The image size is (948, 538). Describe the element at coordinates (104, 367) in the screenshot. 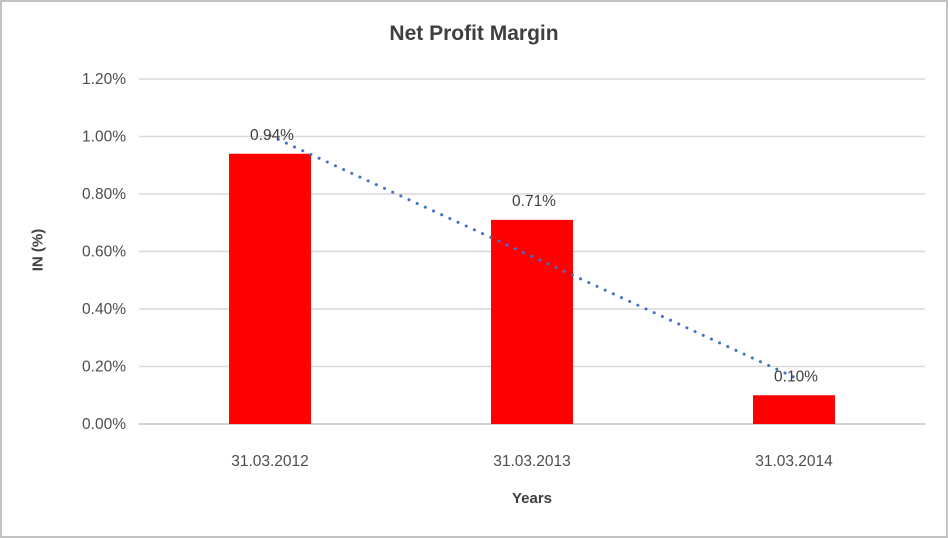

I see `y-tick-label: 0.20%` at that location.